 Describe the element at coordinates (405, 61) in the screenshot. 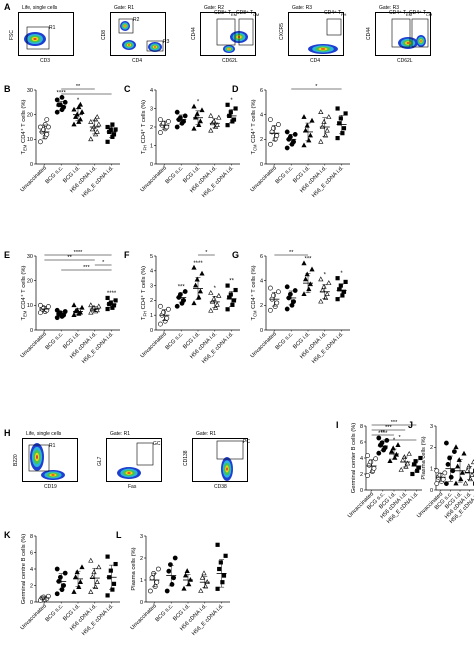

I see `facs-a-x-axis-label: CD62L` at that location.